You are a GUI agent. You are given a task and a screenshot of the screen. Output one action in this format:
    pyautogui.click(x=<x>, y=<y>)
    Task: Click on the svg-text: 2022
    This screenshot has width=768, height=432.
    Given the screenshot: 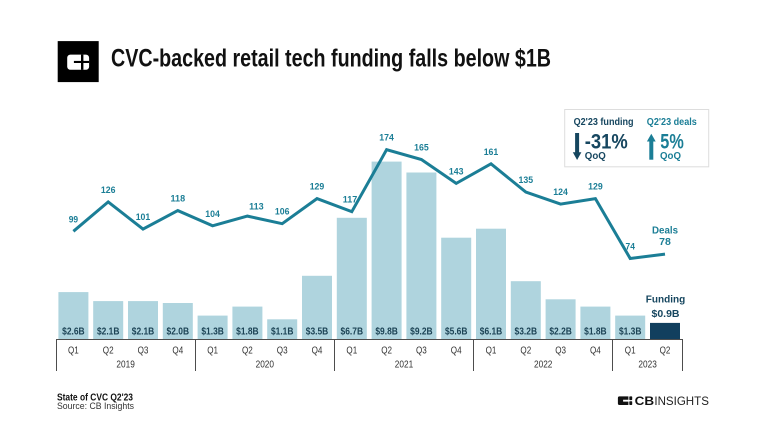 What is the action you would take?
    pyautogui.click(x=543, y=364)
    